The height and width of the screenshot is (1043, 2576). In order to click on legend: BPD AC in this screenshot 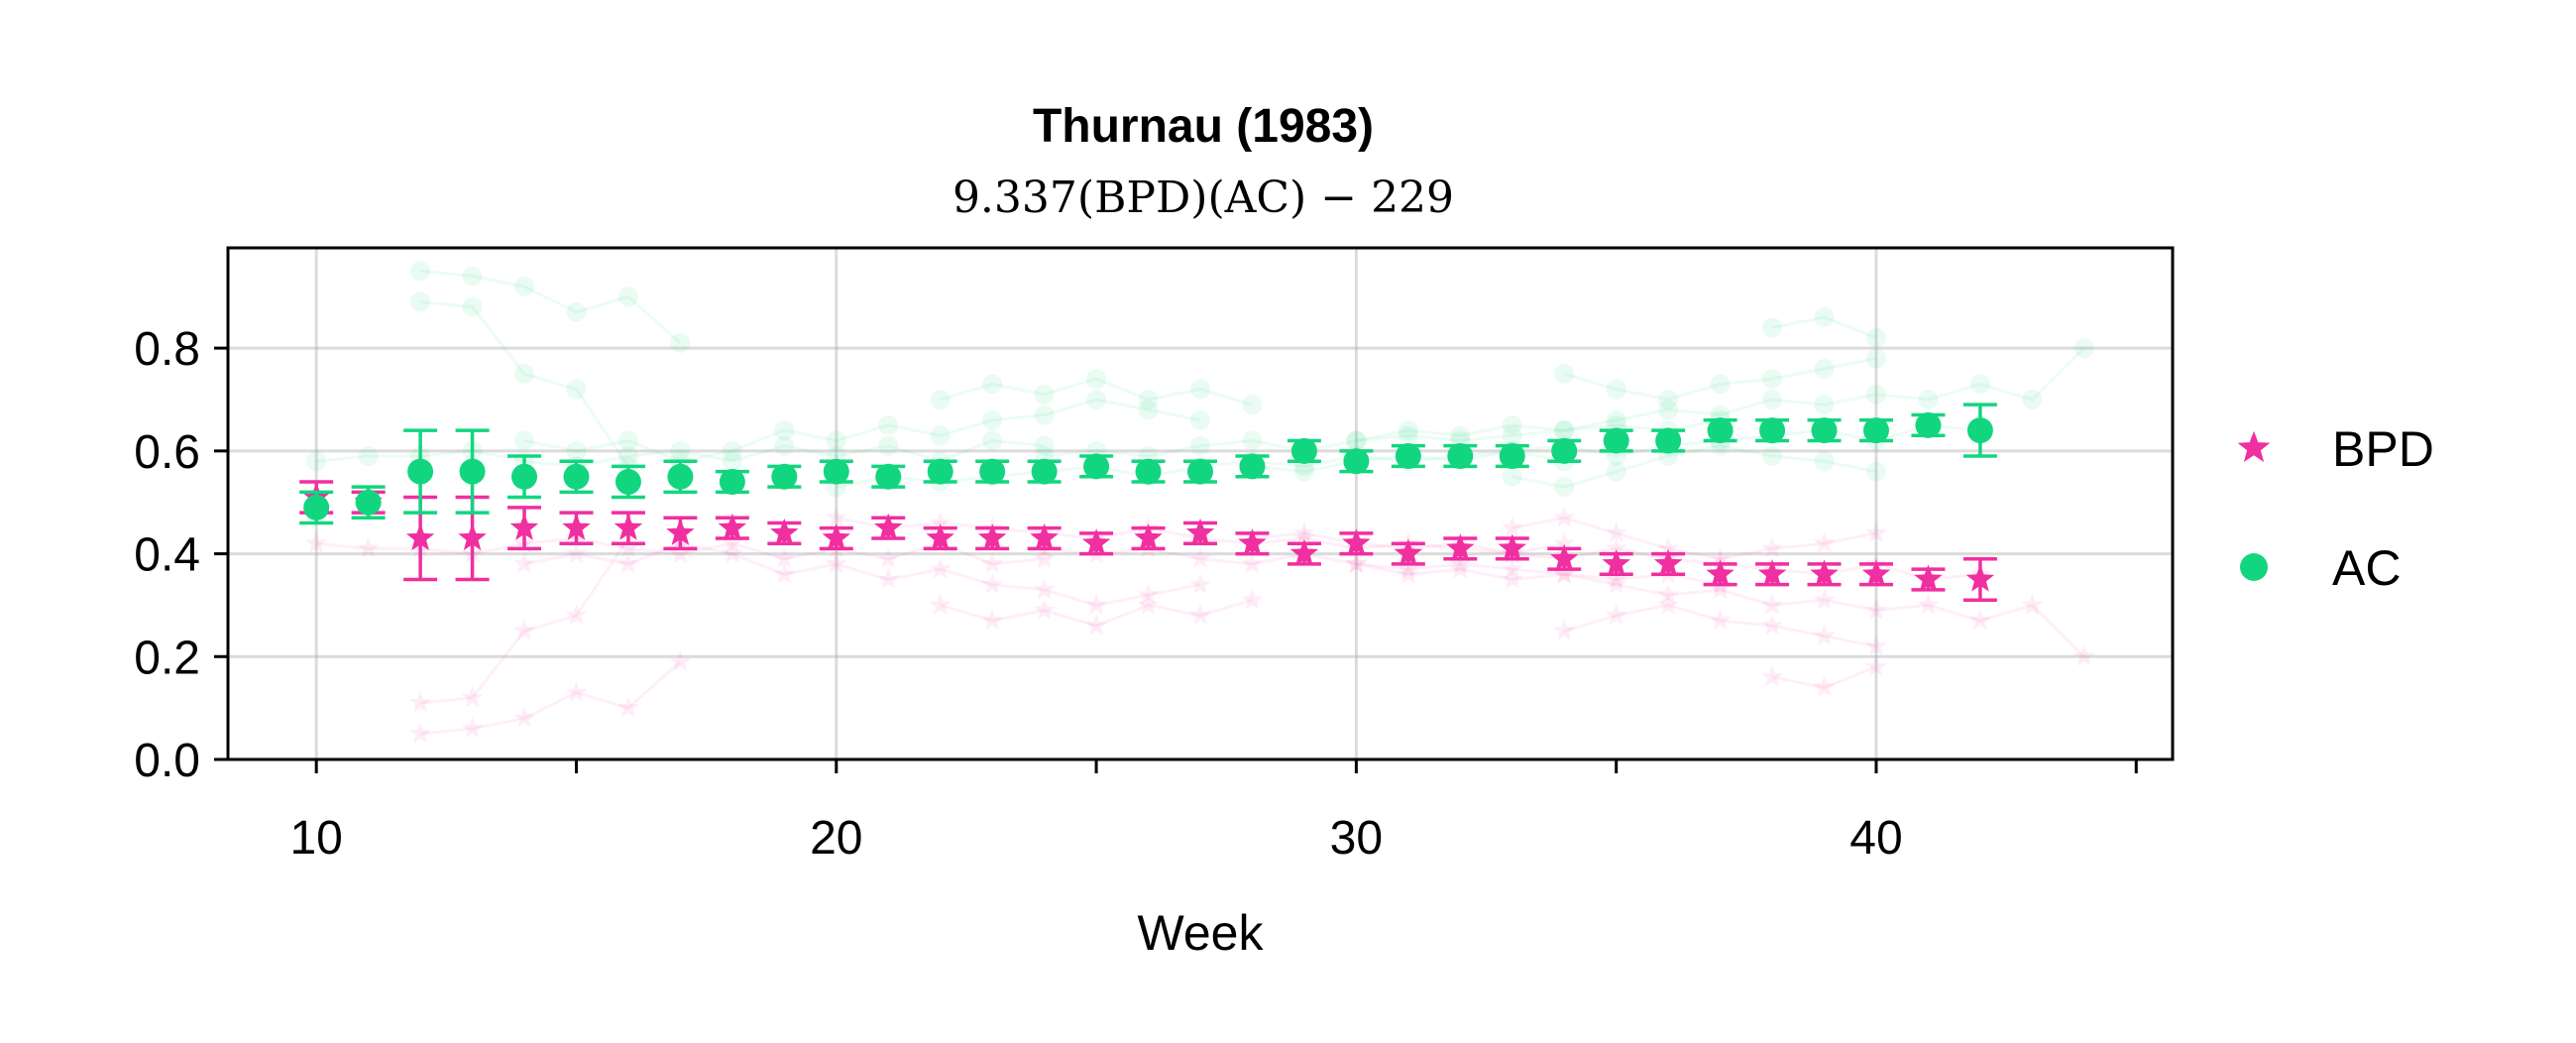, I will do `click(2335, 508)`.